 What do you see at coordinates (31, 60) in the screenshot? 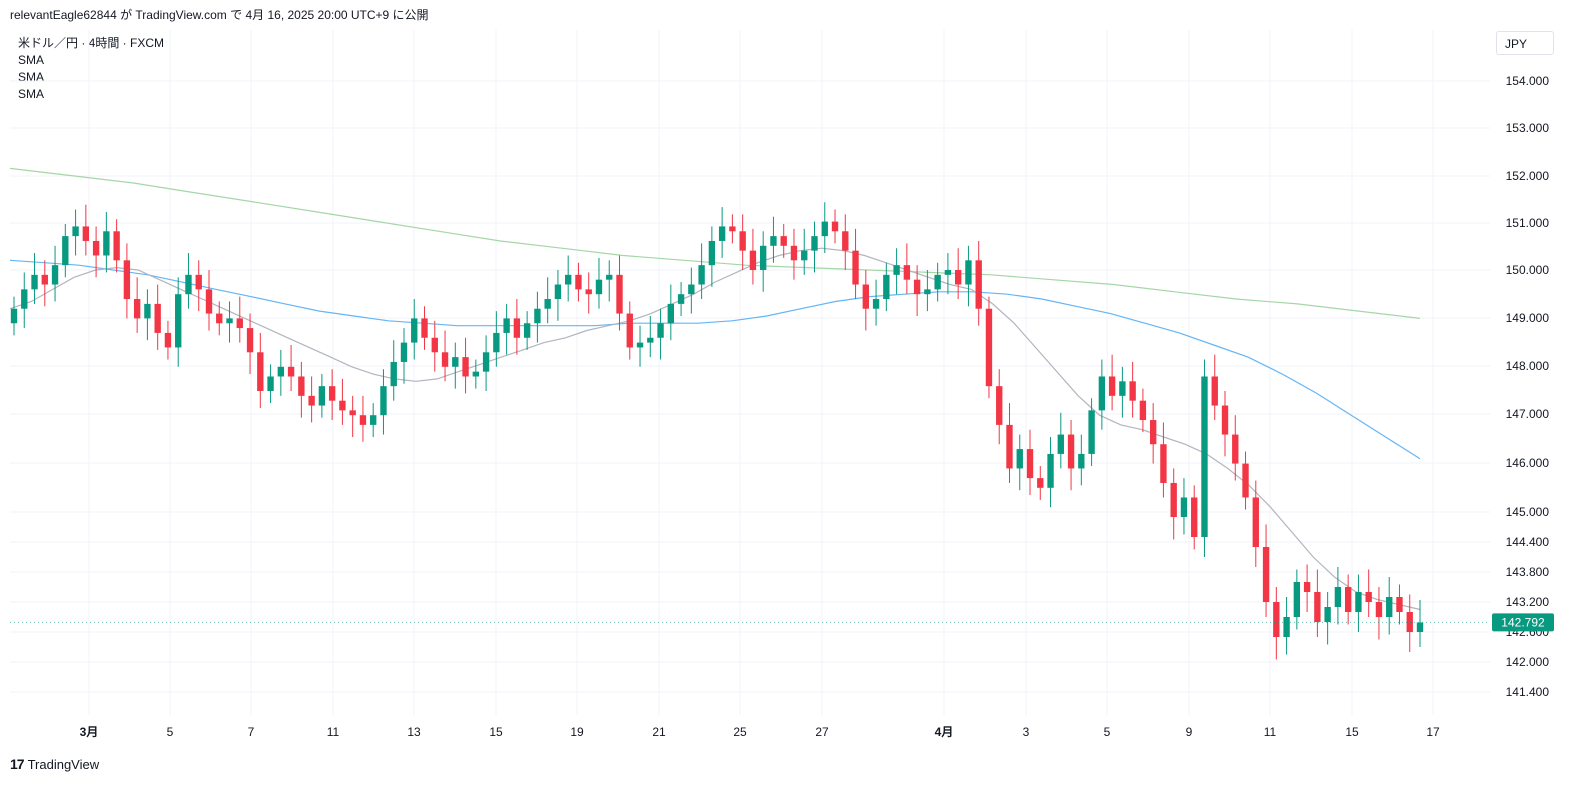
I see `indicator-sma-1: SMA` at bounding box center [31, 60].